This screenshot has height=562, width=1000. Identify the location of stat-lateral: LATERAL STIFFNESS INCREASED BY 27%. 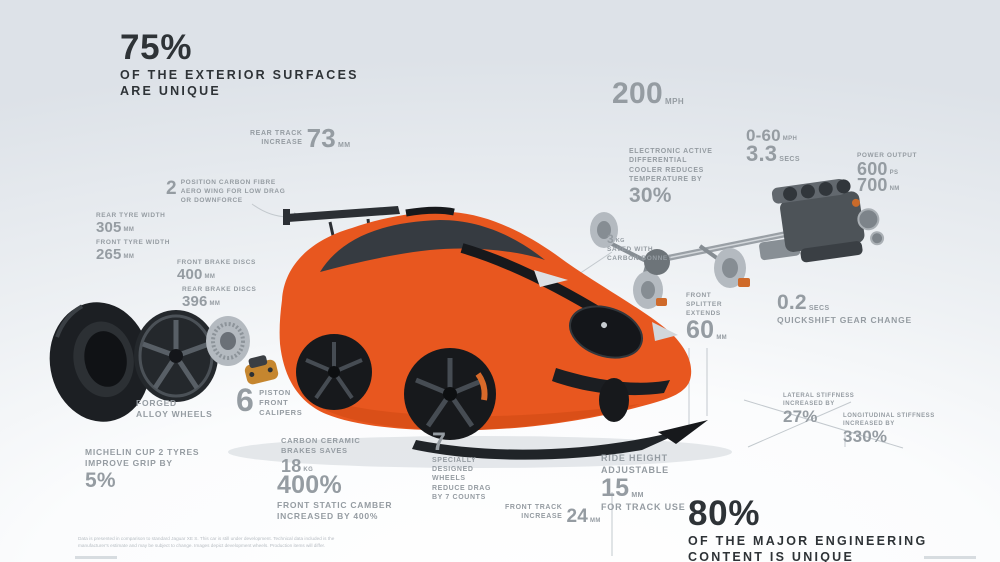
(818, 408).